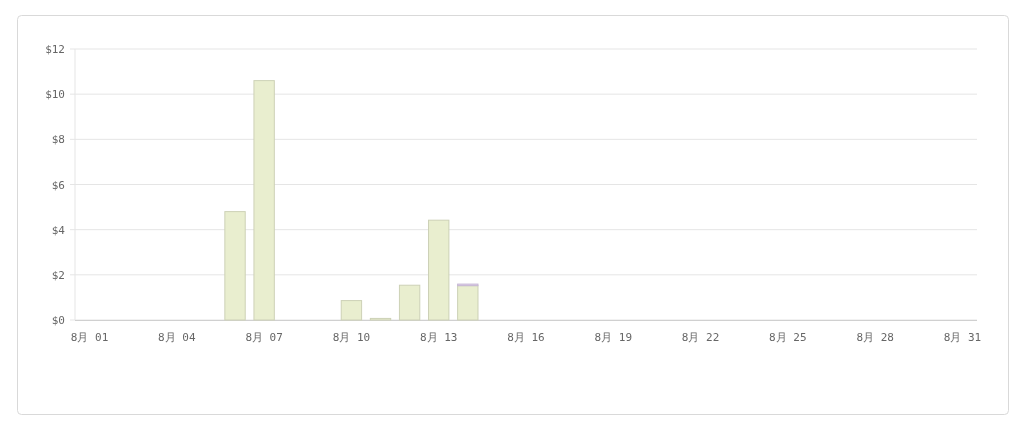 The height and width of the screenshot is (434, 1031). I want to click on y-tick-label: $12, so click(55, 49).